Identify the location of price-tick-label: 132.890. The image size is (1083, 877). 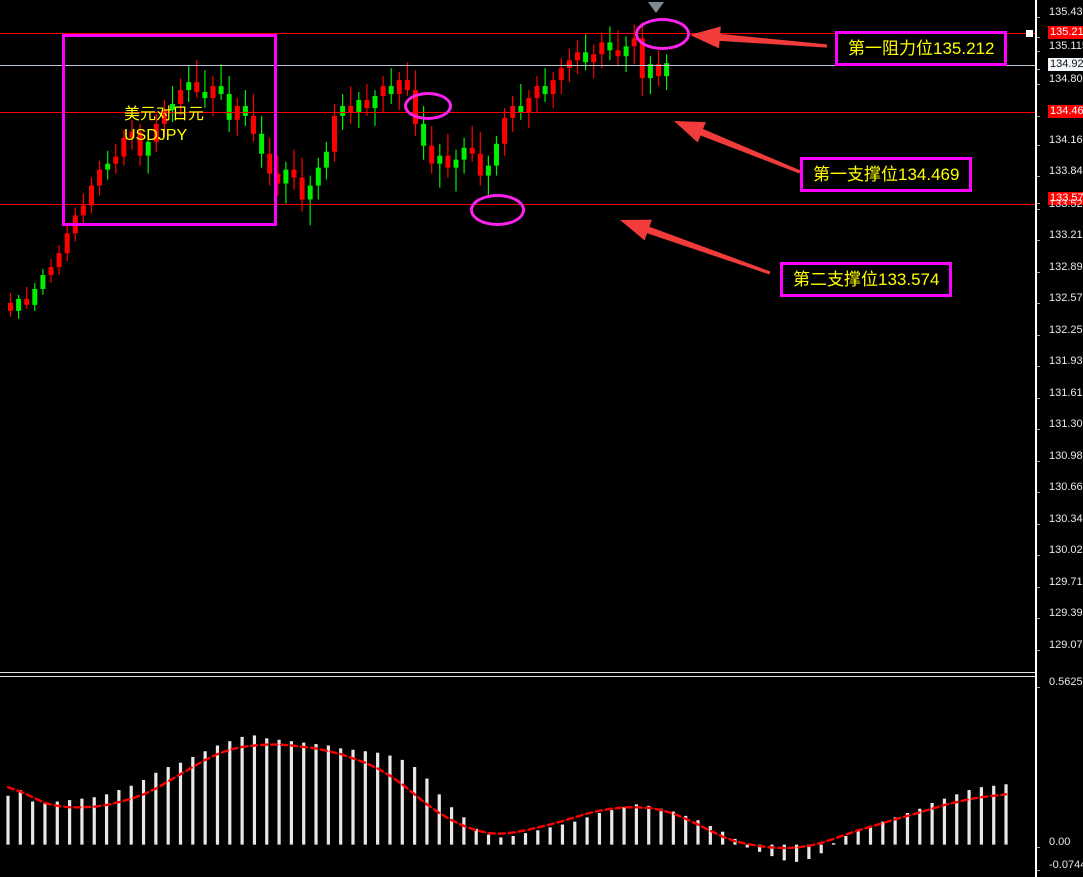
(1066, 267).